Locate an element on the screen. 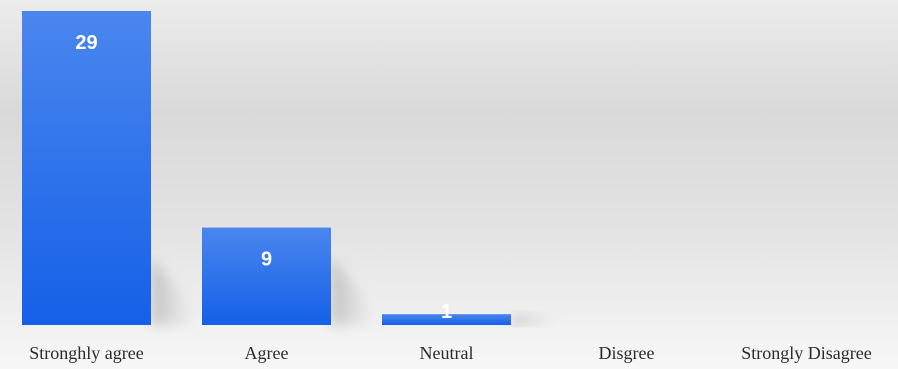  category-label: Agree is located at coordinates (267, 353).